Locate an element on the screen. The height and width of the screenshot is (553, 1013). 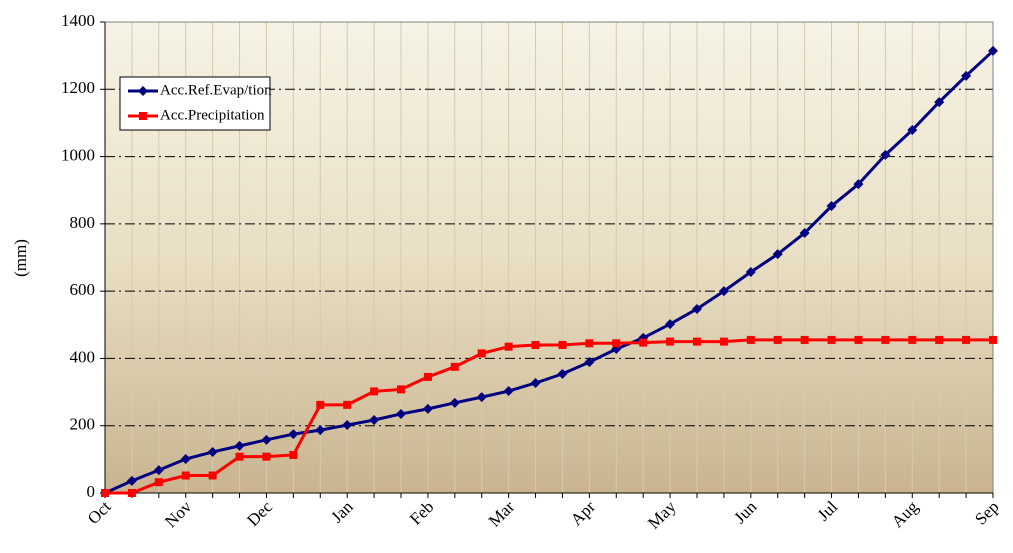
x-tick-label: Apr is located at coordinates (583, 513).